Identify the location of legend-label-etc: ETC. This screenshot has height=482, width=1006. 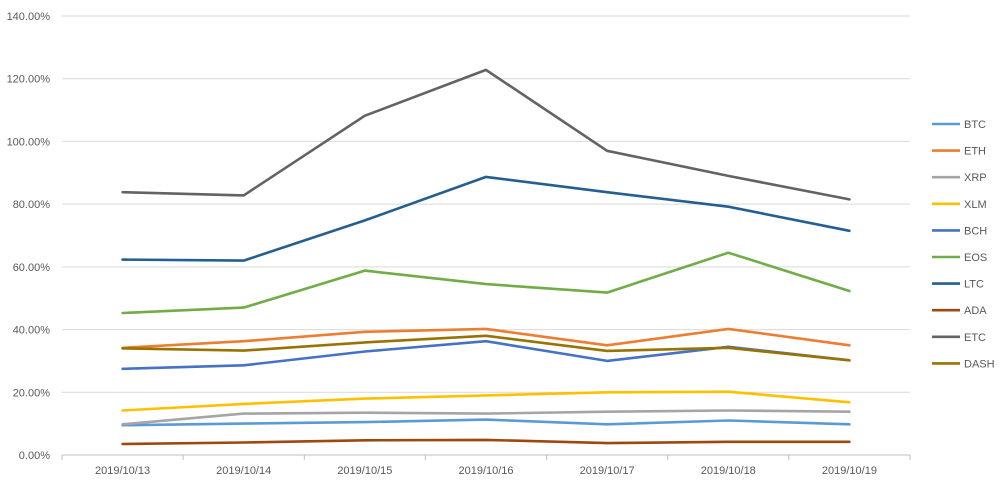
(975, 338).